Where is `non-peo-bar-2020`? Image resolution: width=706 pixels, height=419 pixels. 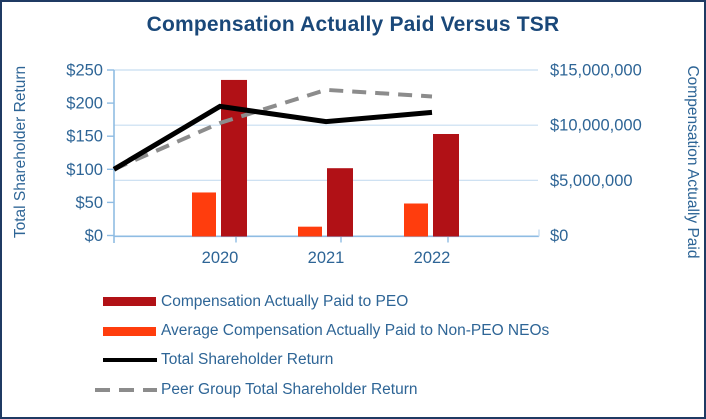
non-peo-bar-2020 is located at coordinates (204, 214).